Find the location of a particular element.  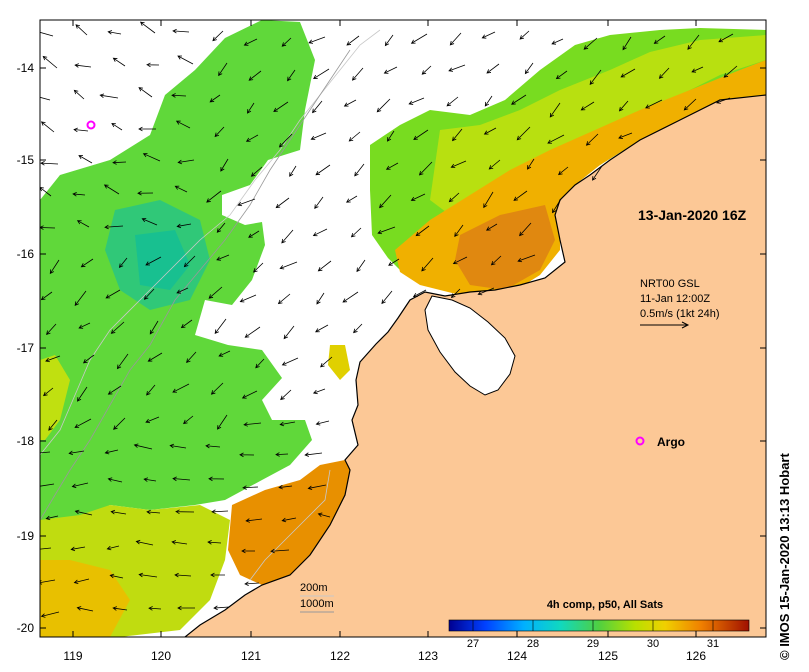

colorbar-tick-label: 27 is located at coordinates (473, 644).